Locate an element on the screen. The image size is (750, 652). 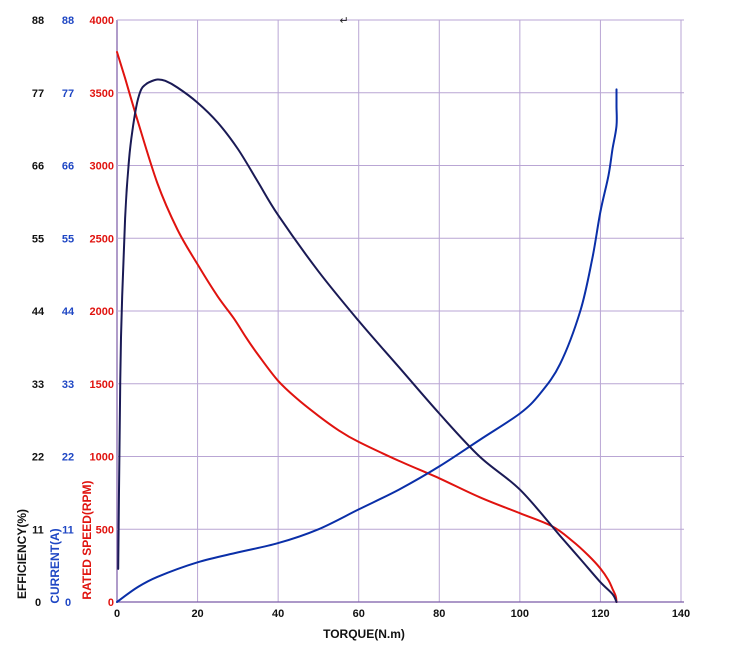
speed-tick-label: 1500 is located at coordinates (102, 385).